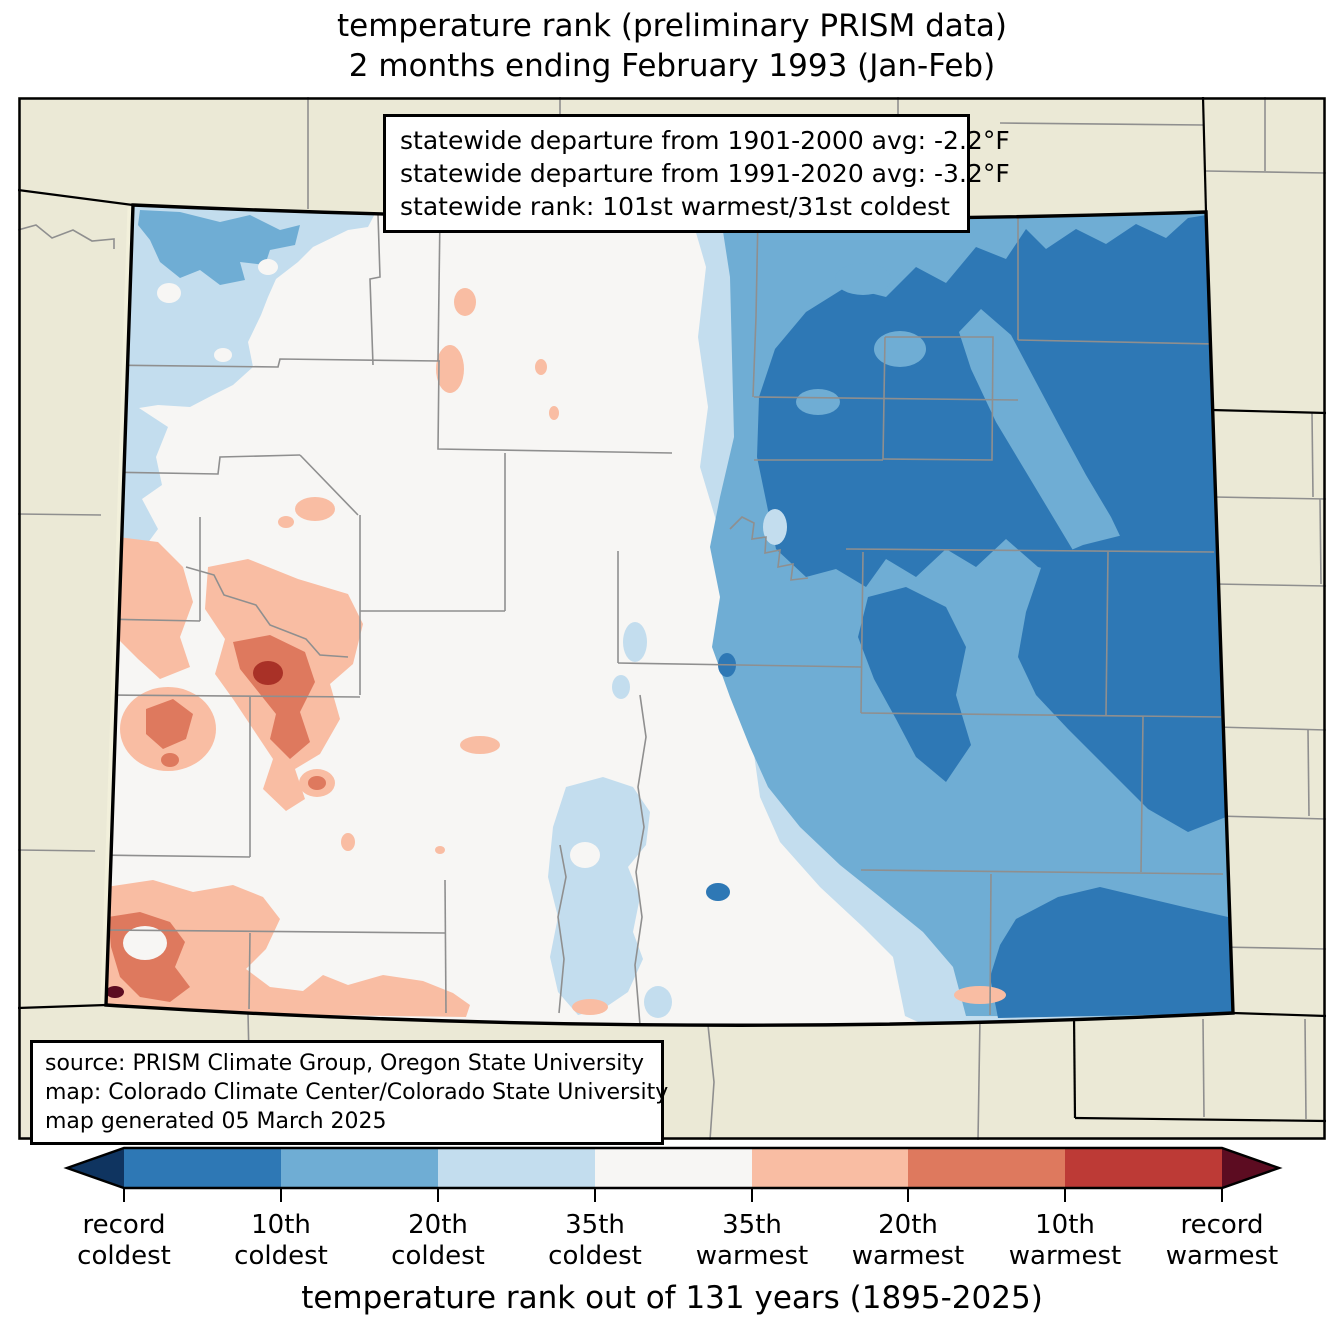 The image size is (1344, 1332). I want to click on title-line-2: 2 months ending February 1993 (Jan-Feb), so click(672, 66).